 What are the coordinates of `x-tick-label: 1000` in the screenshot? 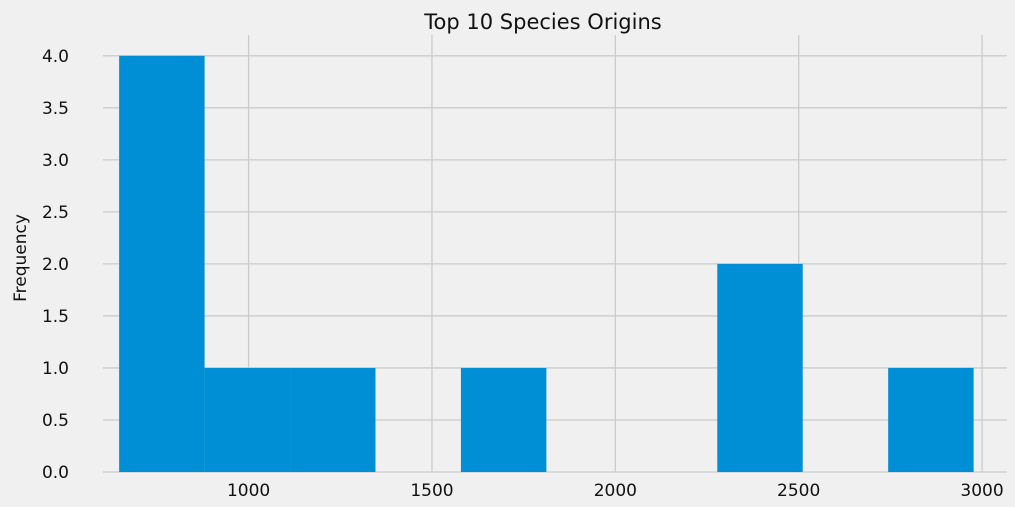 It's located at (248, 491).